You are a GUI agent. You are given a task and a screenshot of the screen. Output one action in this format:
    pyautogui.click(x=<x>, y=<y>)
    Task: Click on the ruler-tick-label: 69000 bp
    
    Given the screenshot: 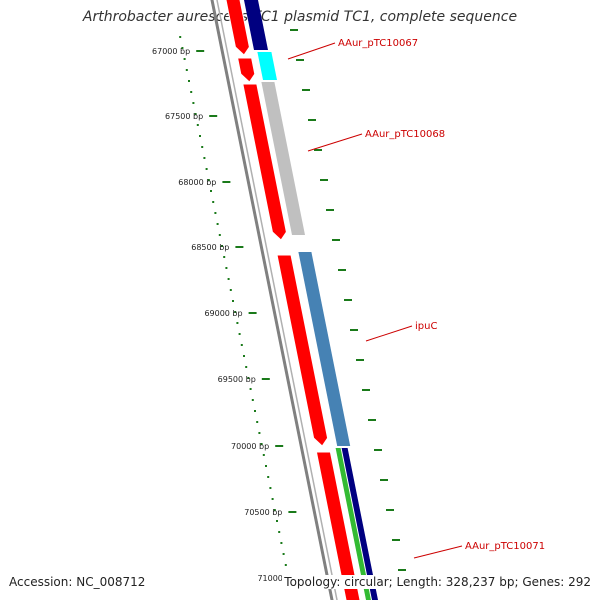 What is the action you would take?
    pyautogui.click(x=223, y=313)
    